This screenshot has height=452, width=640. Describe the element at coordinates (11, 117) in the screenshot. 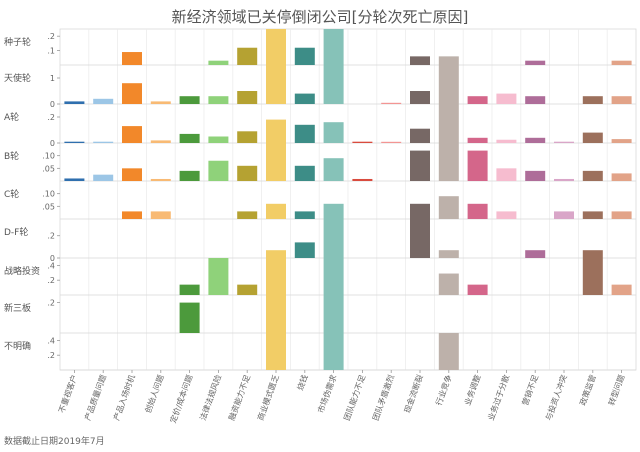

I see `row-label: A轮` at that location.